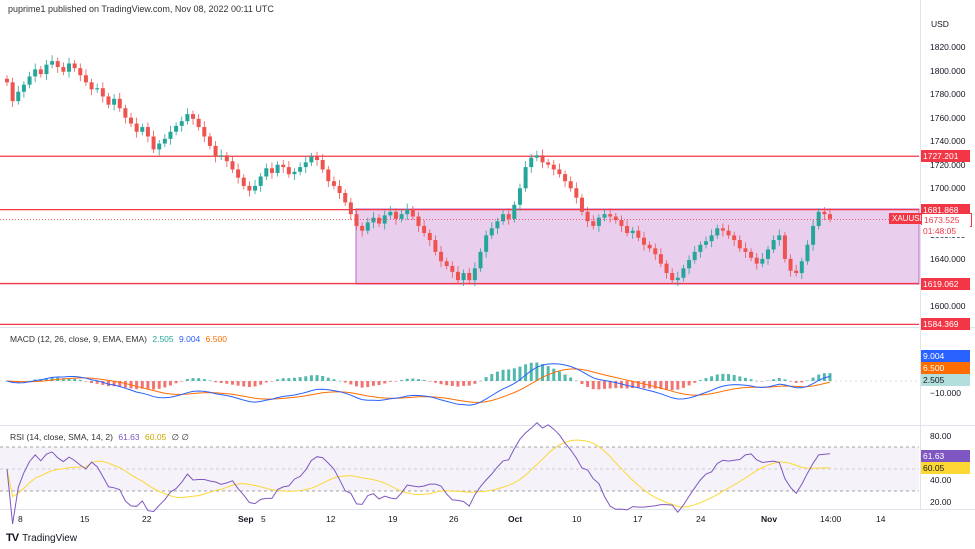 This screenshot has width=975, height=549. I want to click on time-axis-label: Sep, so click(246, 519).